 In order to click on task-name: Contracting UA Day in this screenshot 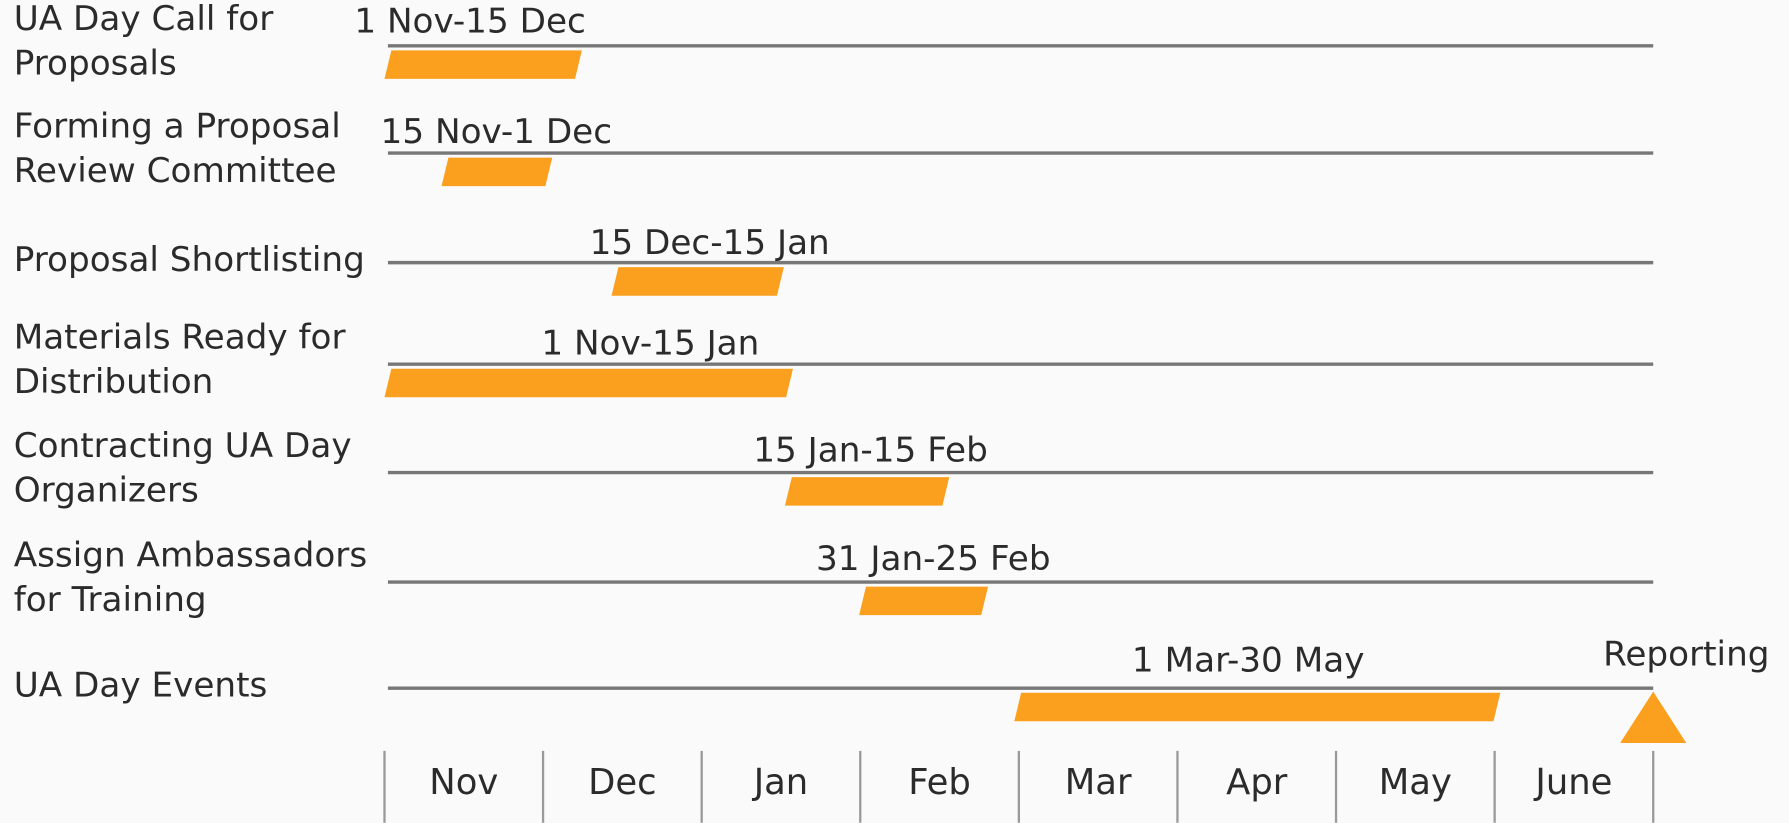, I will do `click(183, 446)`.